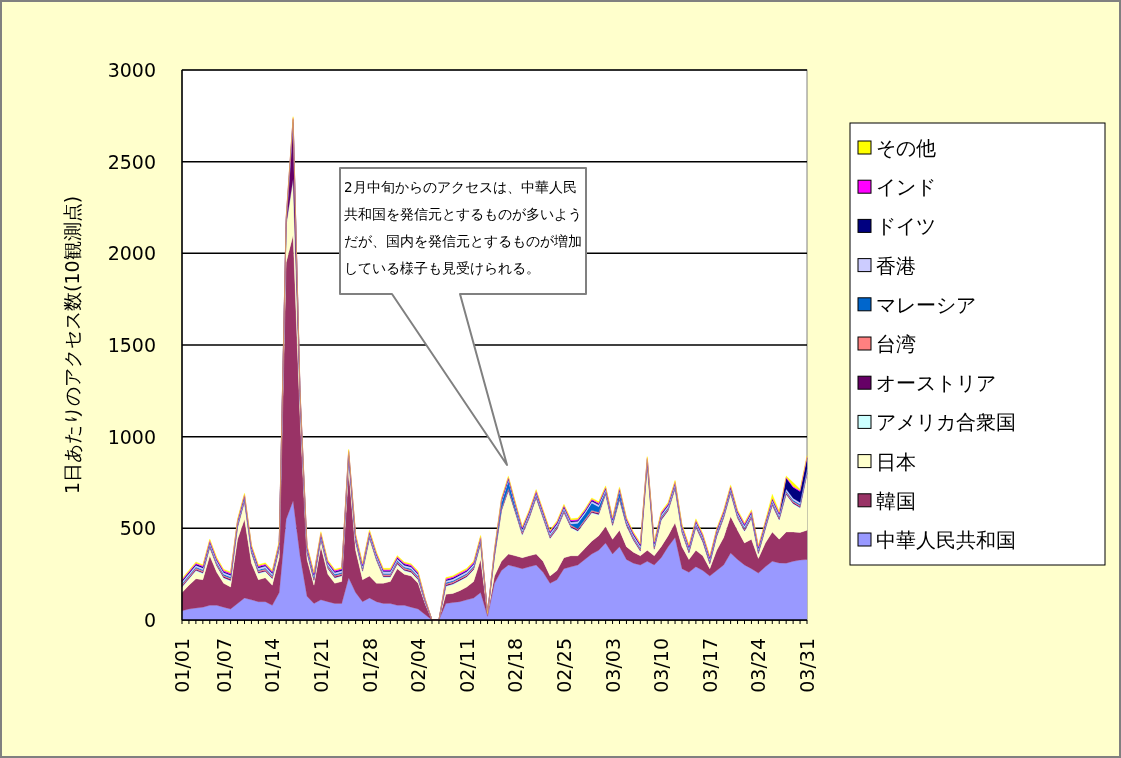 The height and width of the screenshot is (758, 1121). Describe the element at coordinates (896, 461) in the screenshot. I see `legend-label: 日本` at that location.